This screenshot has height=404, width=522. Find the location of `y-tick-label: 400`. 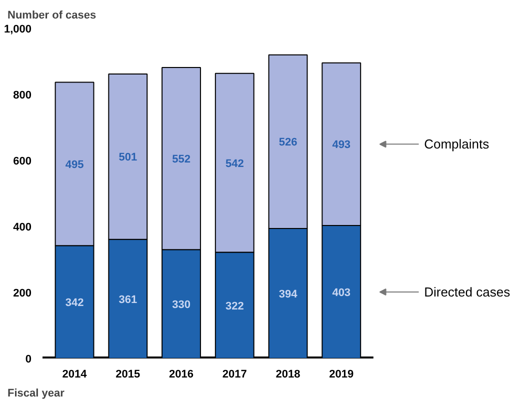

y-tick-label: 400 is located at coordinates (22, 228).